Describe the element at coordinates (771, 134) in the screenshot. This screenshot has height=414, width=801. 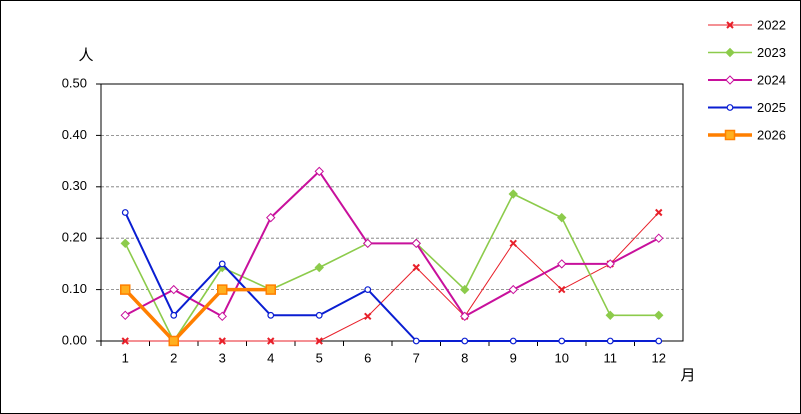
I see `legend-label: 2026` at that location.